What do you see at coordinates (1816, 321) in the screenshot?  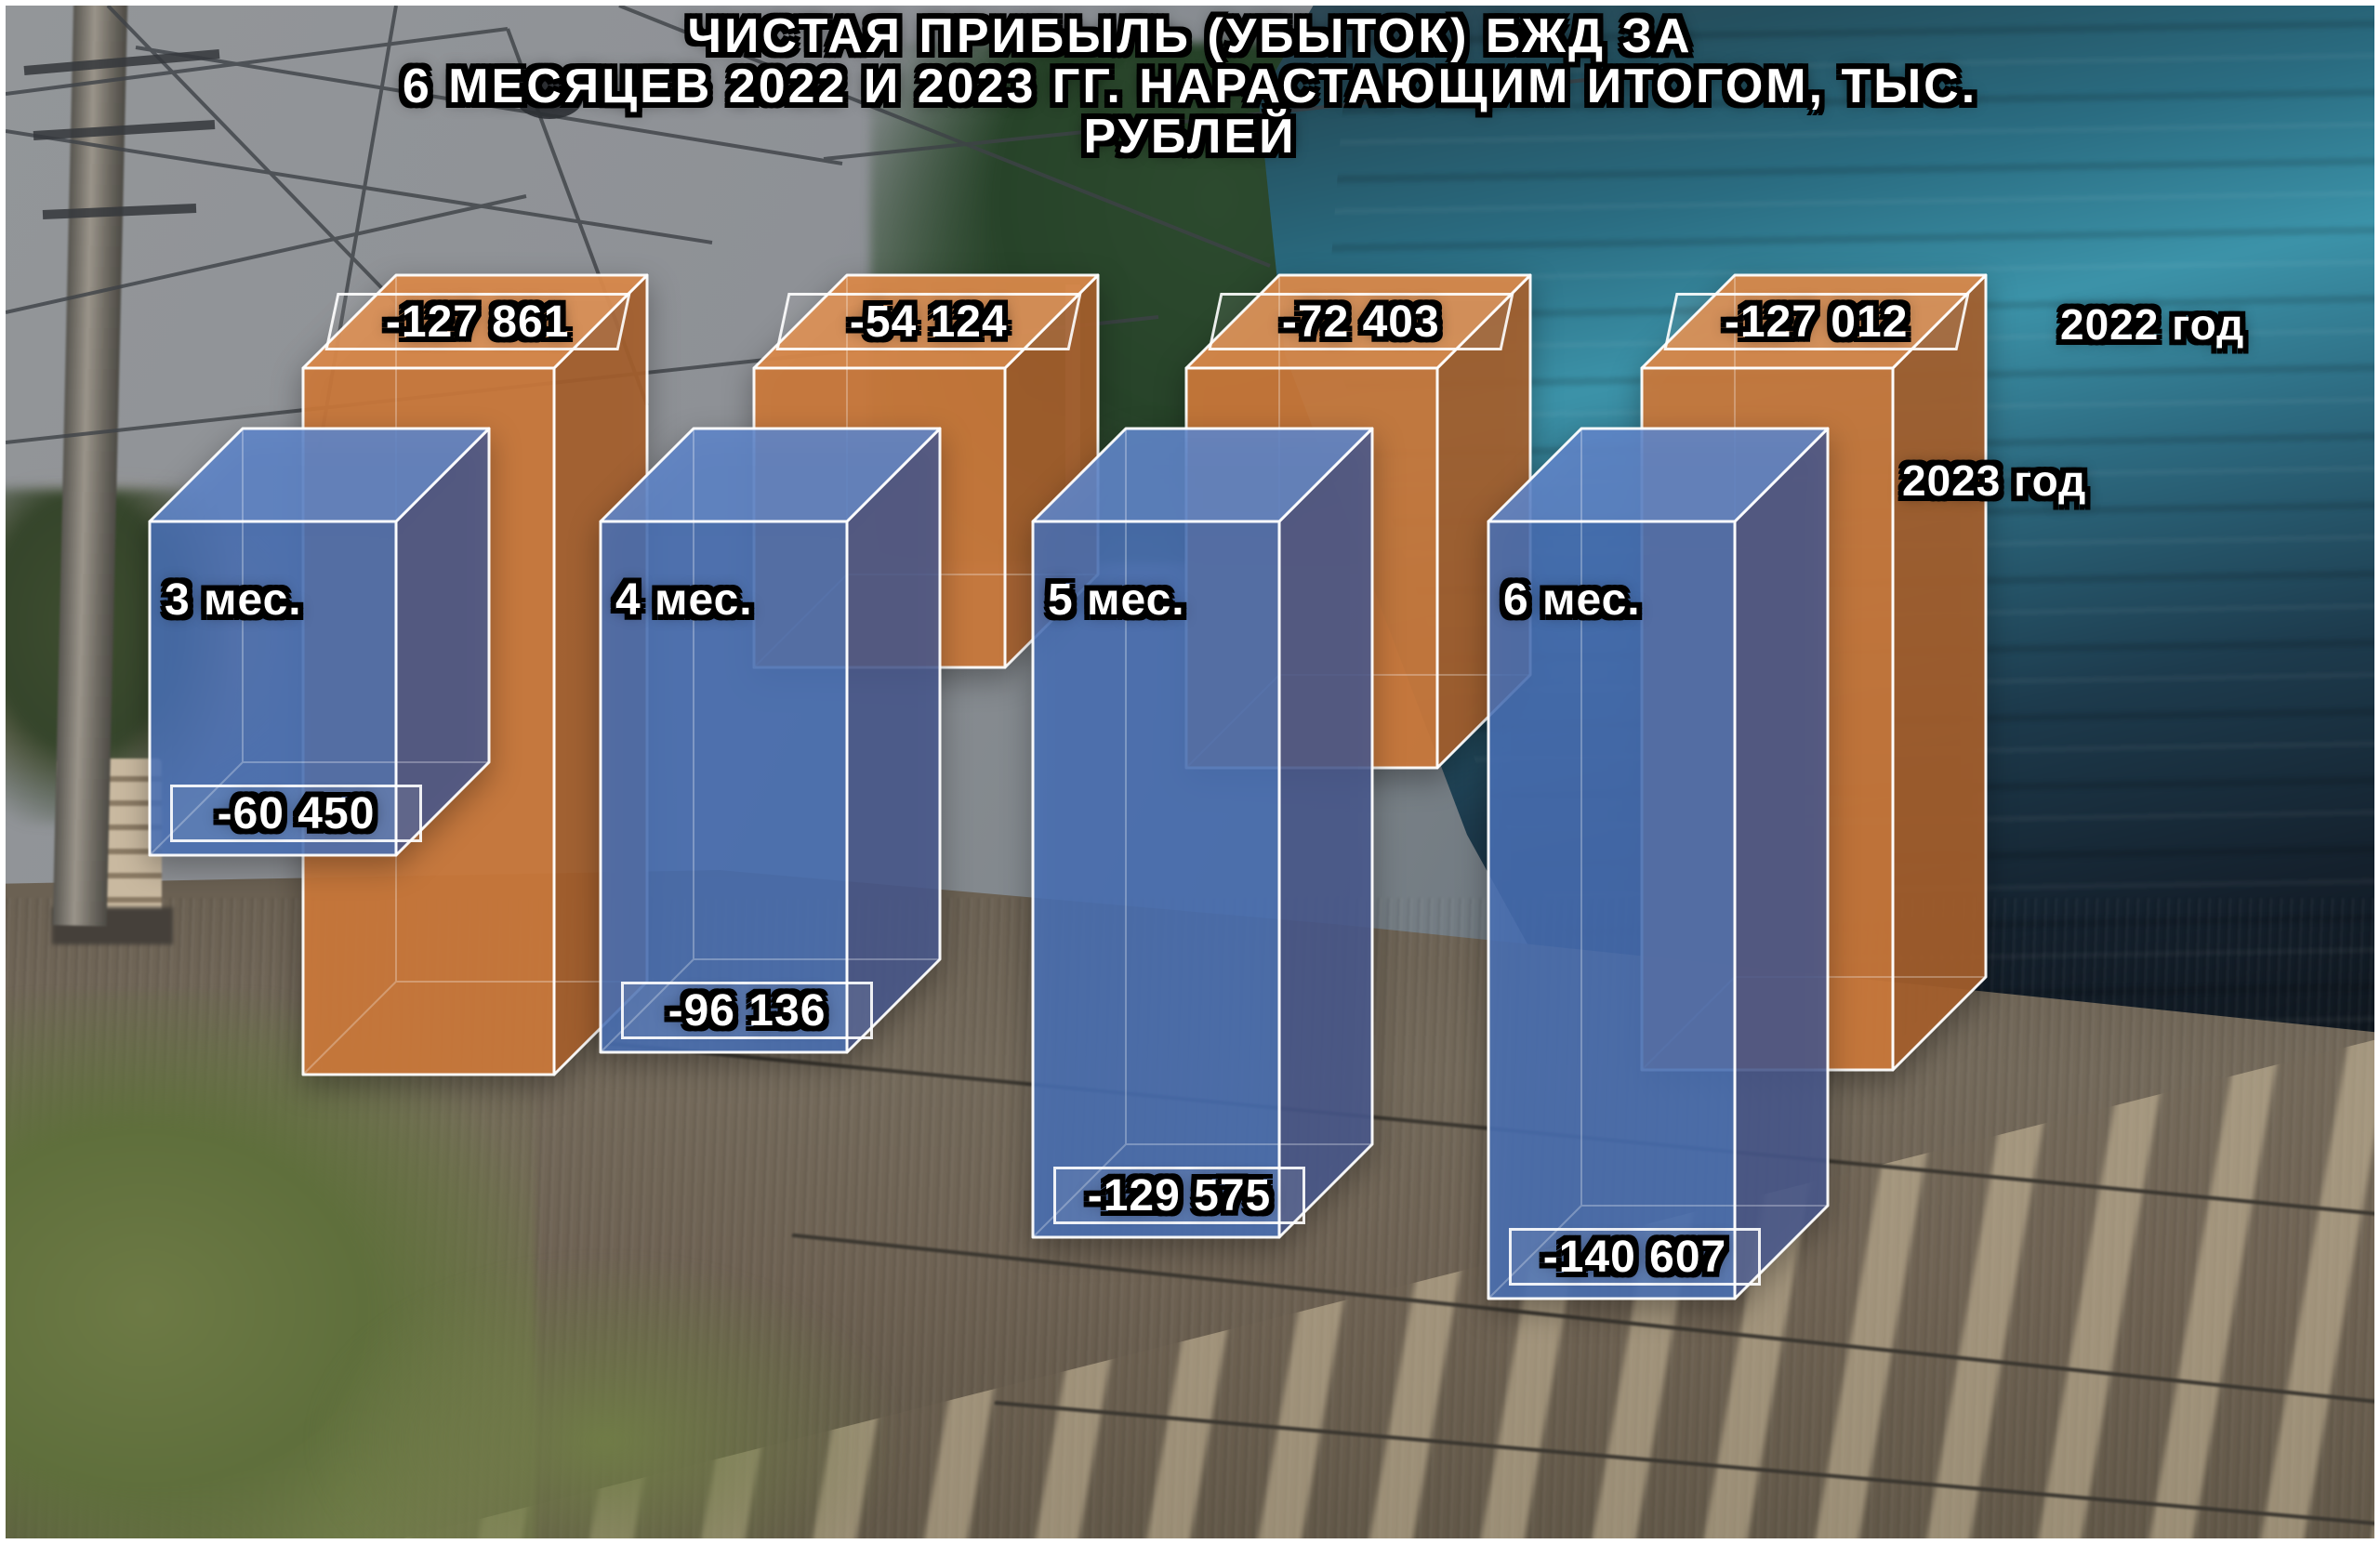 I see `value-label-2022-4: -127 012` at bounding box center [1816, 321].